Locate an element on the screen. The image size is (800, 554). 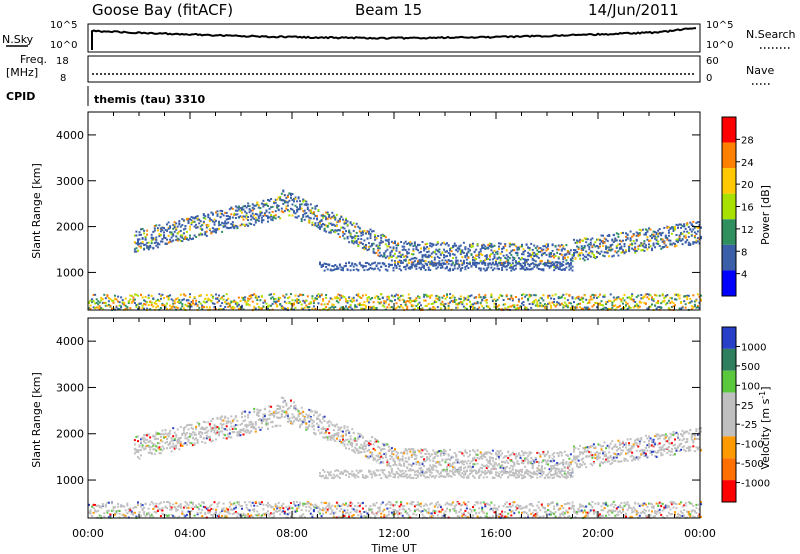
nsky-tick-top: 10^5 is located at coordinates (63, 25).